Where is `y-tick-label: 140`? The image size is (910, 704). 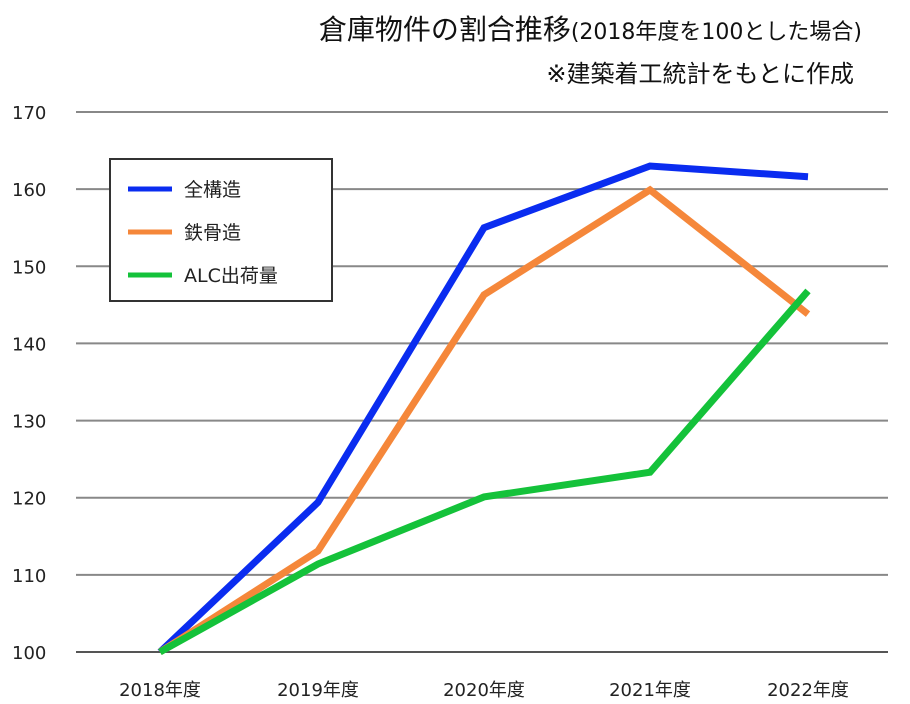 y-tick-label: 140 is located at coordinates (29, 344).